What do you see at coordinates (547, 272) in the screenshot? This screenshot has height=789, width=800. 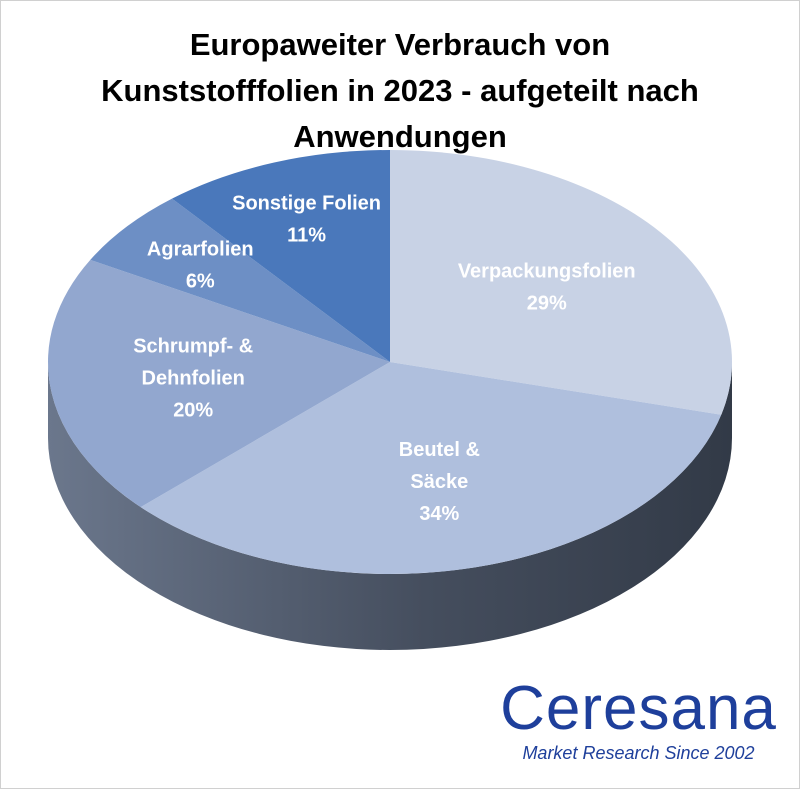 I see `slice-name-label-0: Verpackungsfolien` at bounding box center [547, 272].